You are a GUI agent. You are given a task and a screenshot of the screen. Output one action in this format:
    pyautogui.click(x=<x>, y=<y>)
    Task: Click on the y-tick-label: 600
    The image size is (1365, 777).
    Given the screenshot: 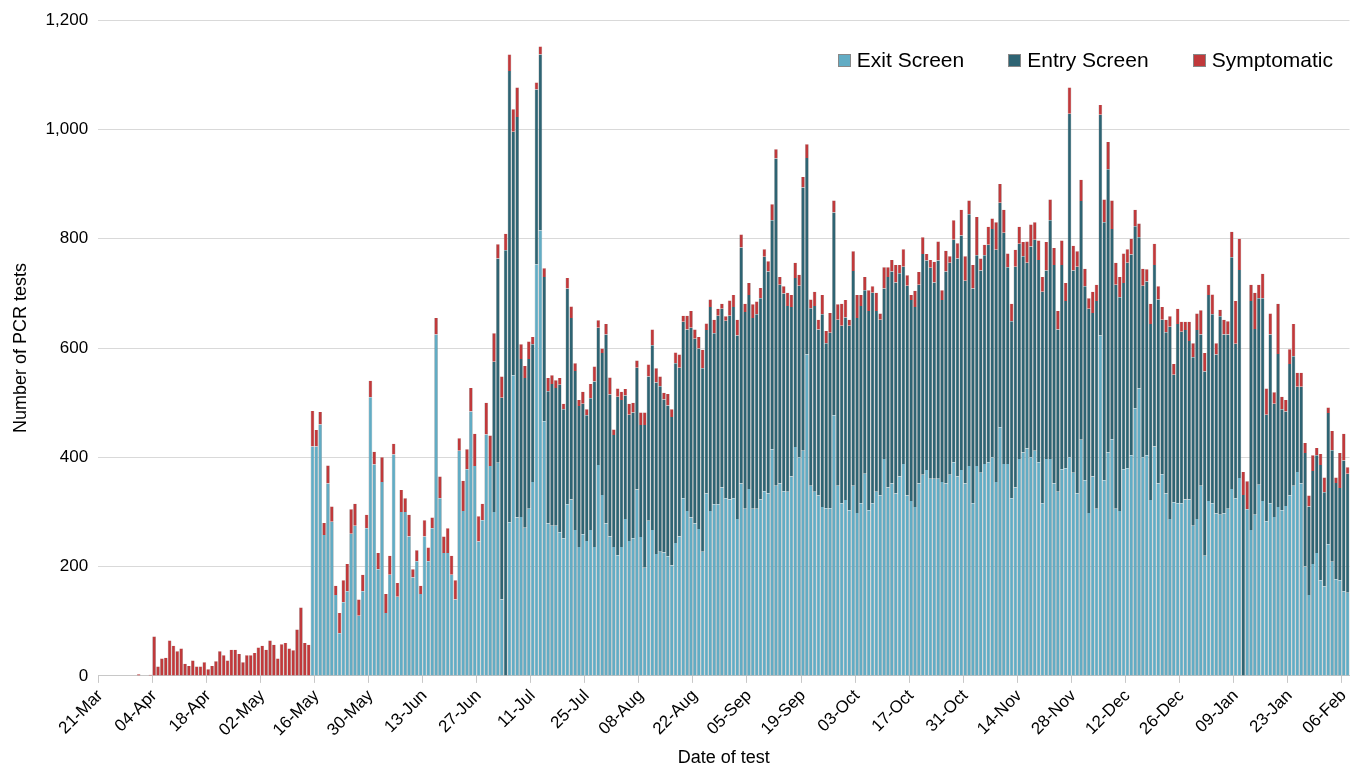 What is the action you would take?
    pyautogui.click(x=74, y=347)
    